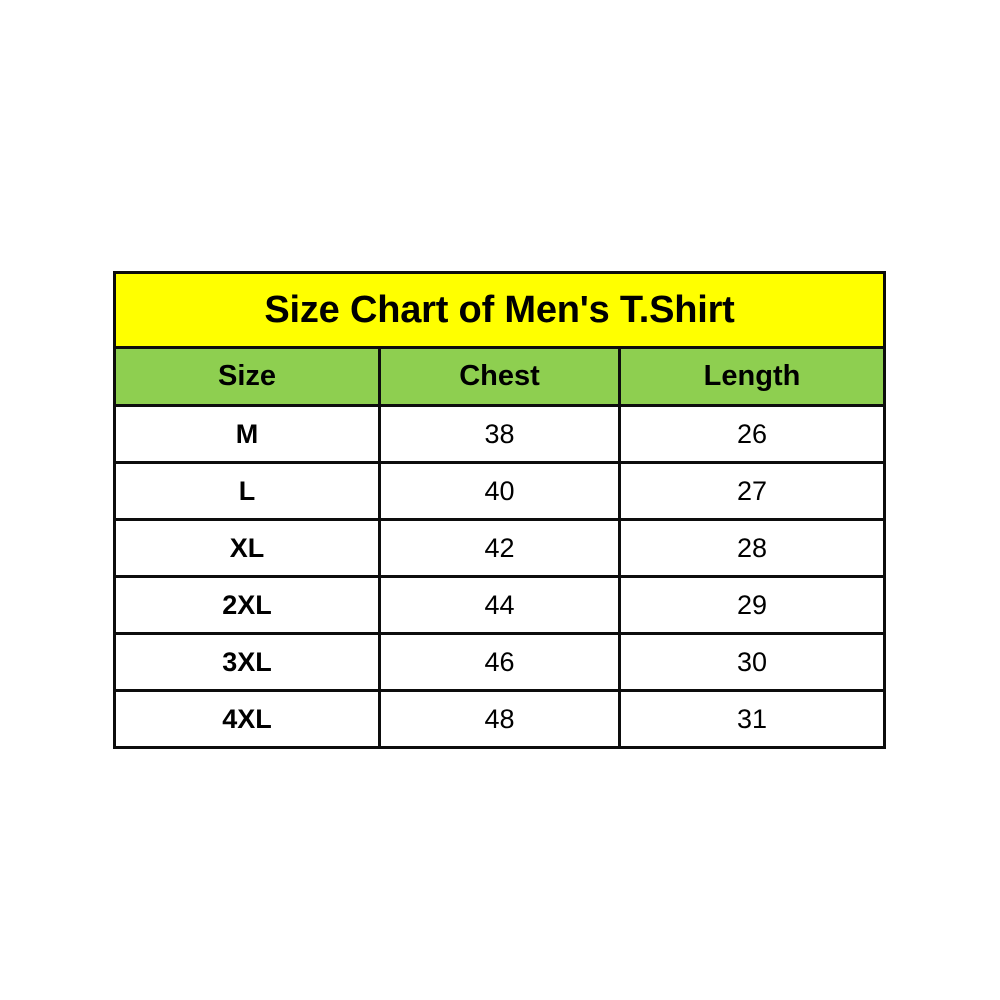  I want to click on column-header-size: Size, so click(247, 376).